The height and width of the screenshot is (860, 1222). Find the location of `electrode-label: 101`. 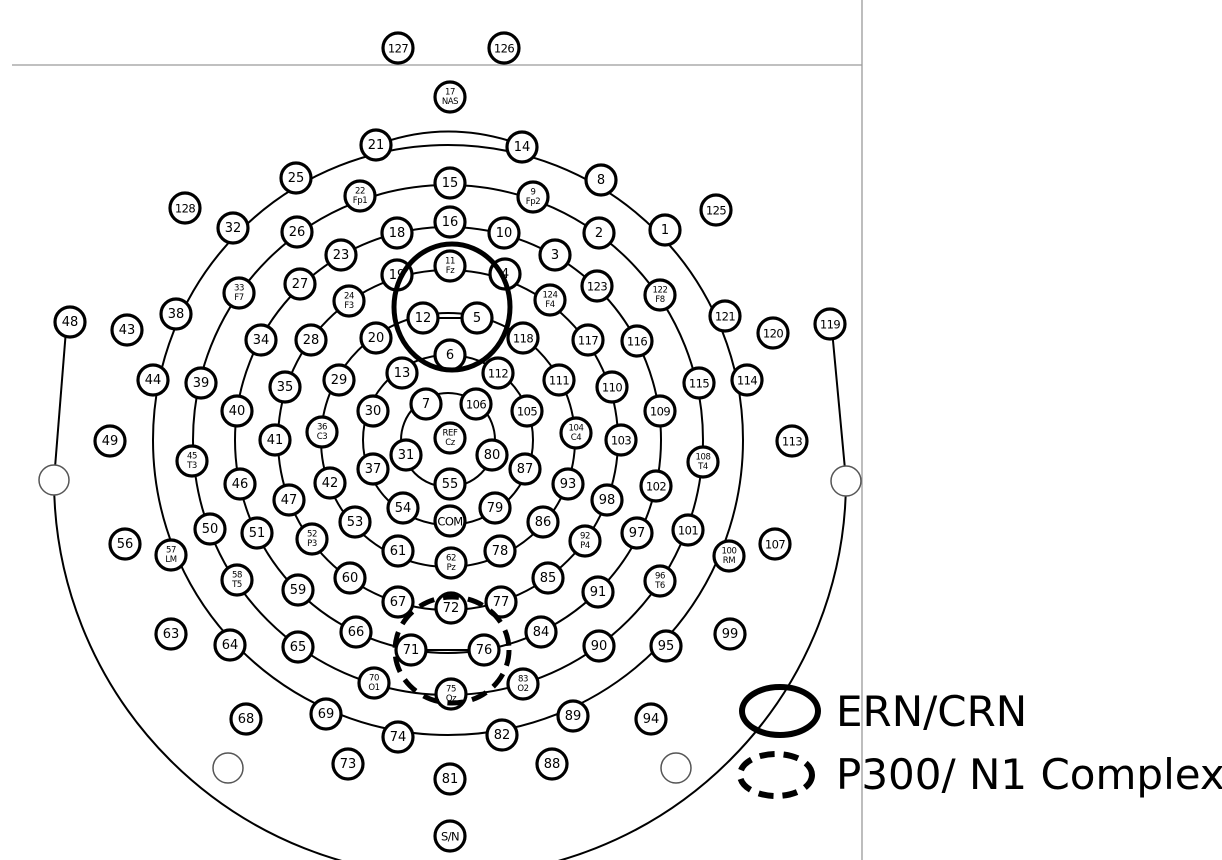

electrode-label: 101 is located at coordinates (688, 531).